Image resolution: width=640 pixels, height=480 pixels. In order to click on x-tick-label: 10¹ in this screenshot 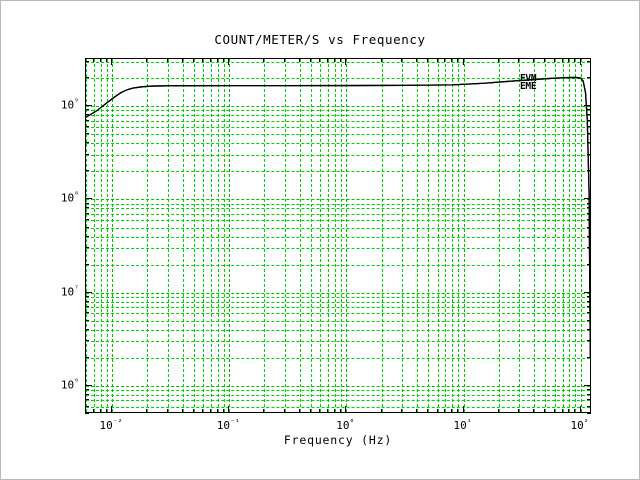, I will do `click(462, 424)`.